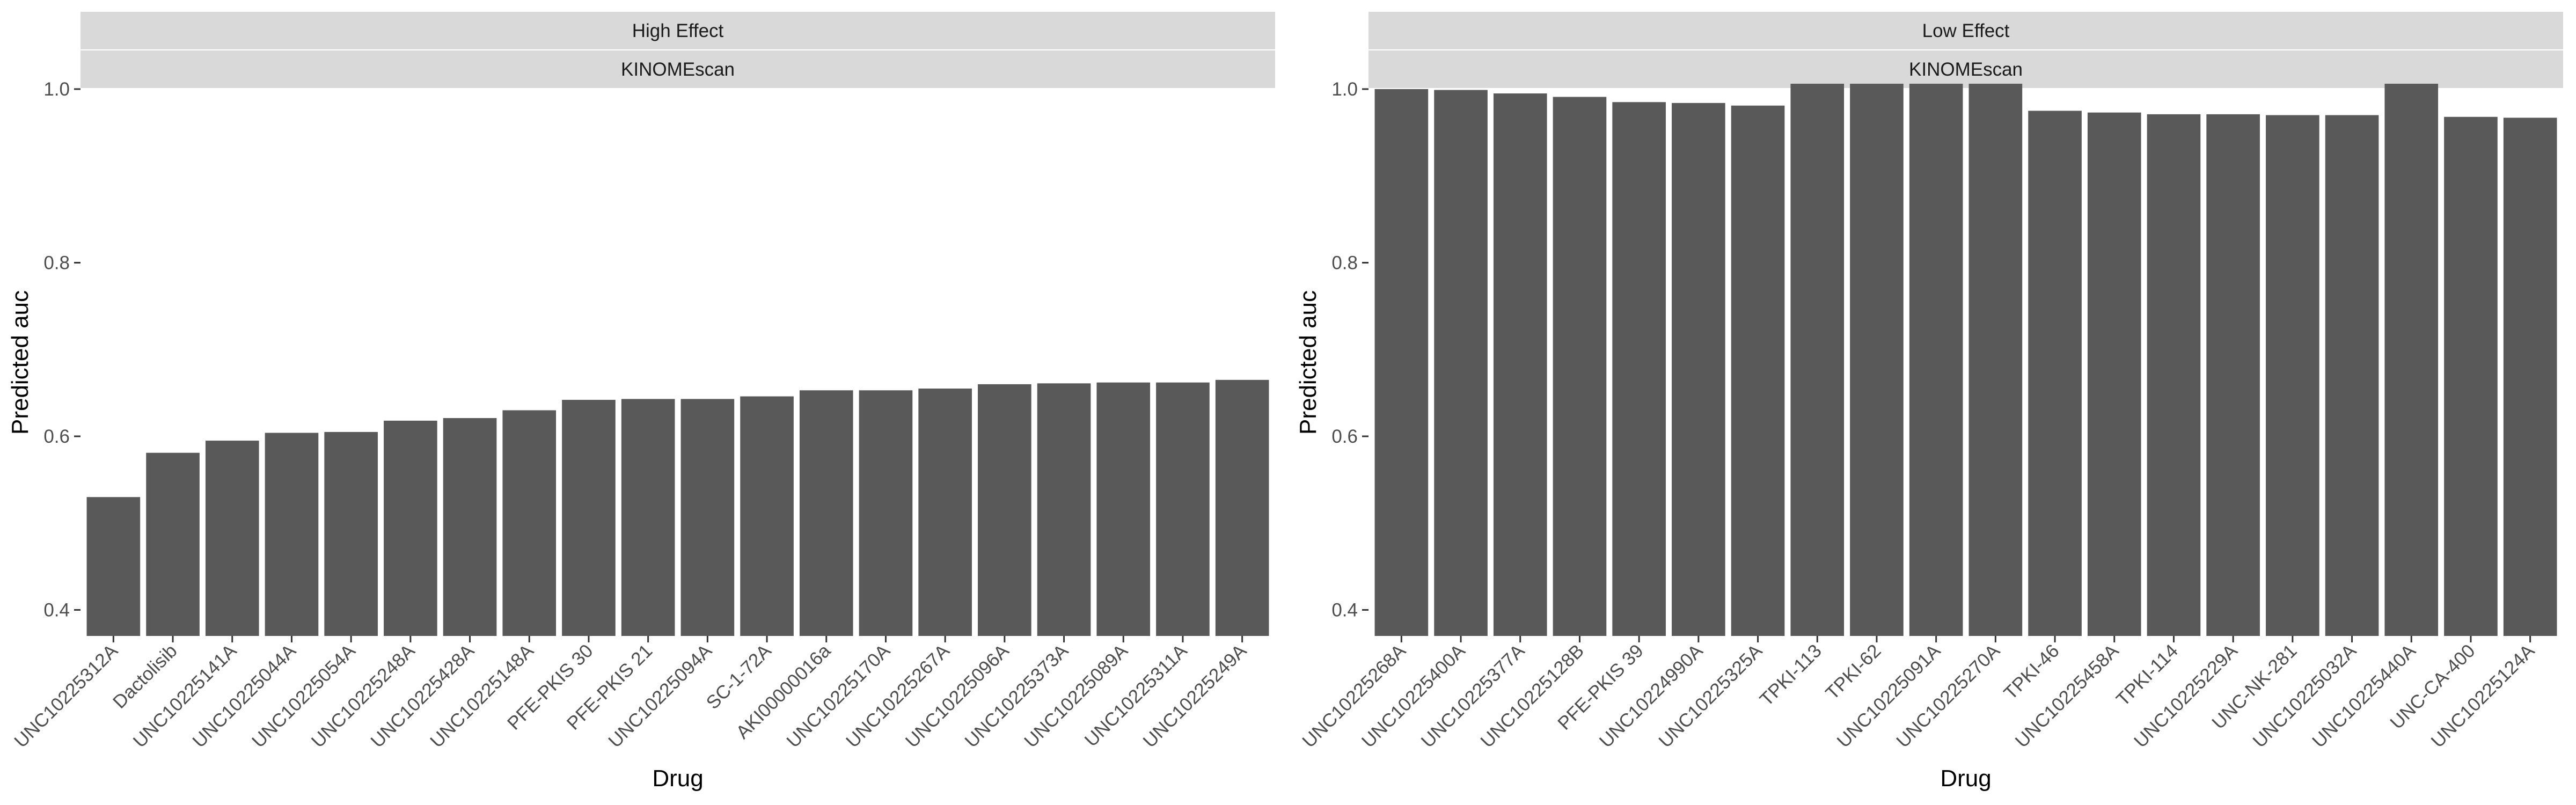 The height and width of the screenshot is (805, 2576). What do you see at coordinates (1888, 696) in the screenshot?
I see `x-tick-label: UNC10225091A` at bounding box center [1888, 696].